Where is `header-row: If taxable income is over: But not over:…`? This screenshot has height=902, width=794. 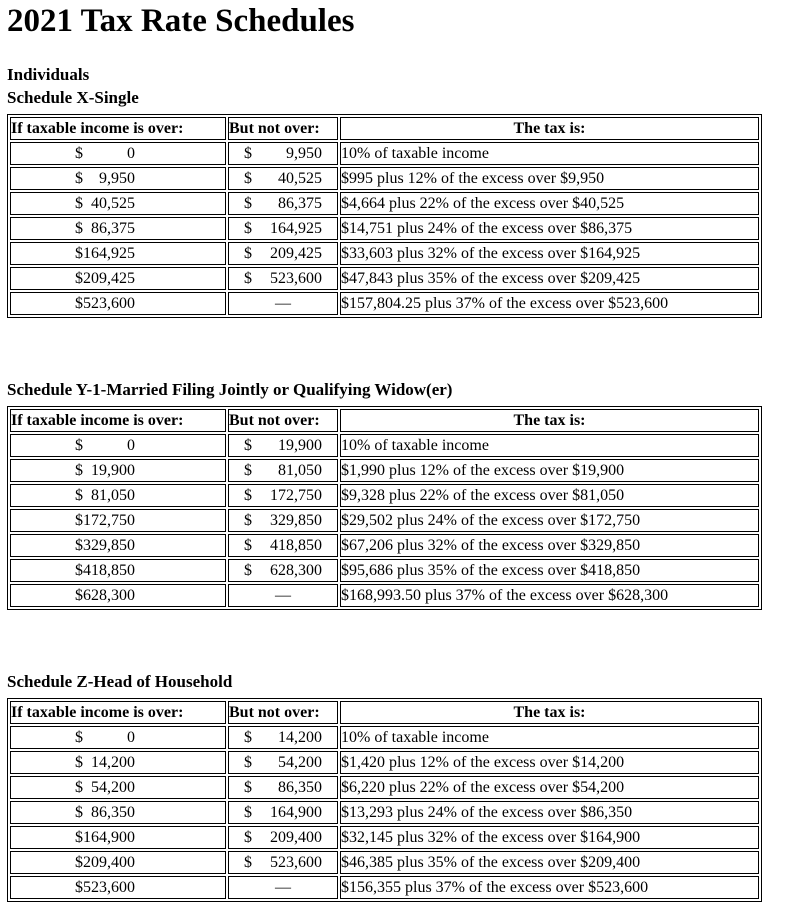
header-row: If taxable income is over: But not over:… is located at coordinates (384, 712).